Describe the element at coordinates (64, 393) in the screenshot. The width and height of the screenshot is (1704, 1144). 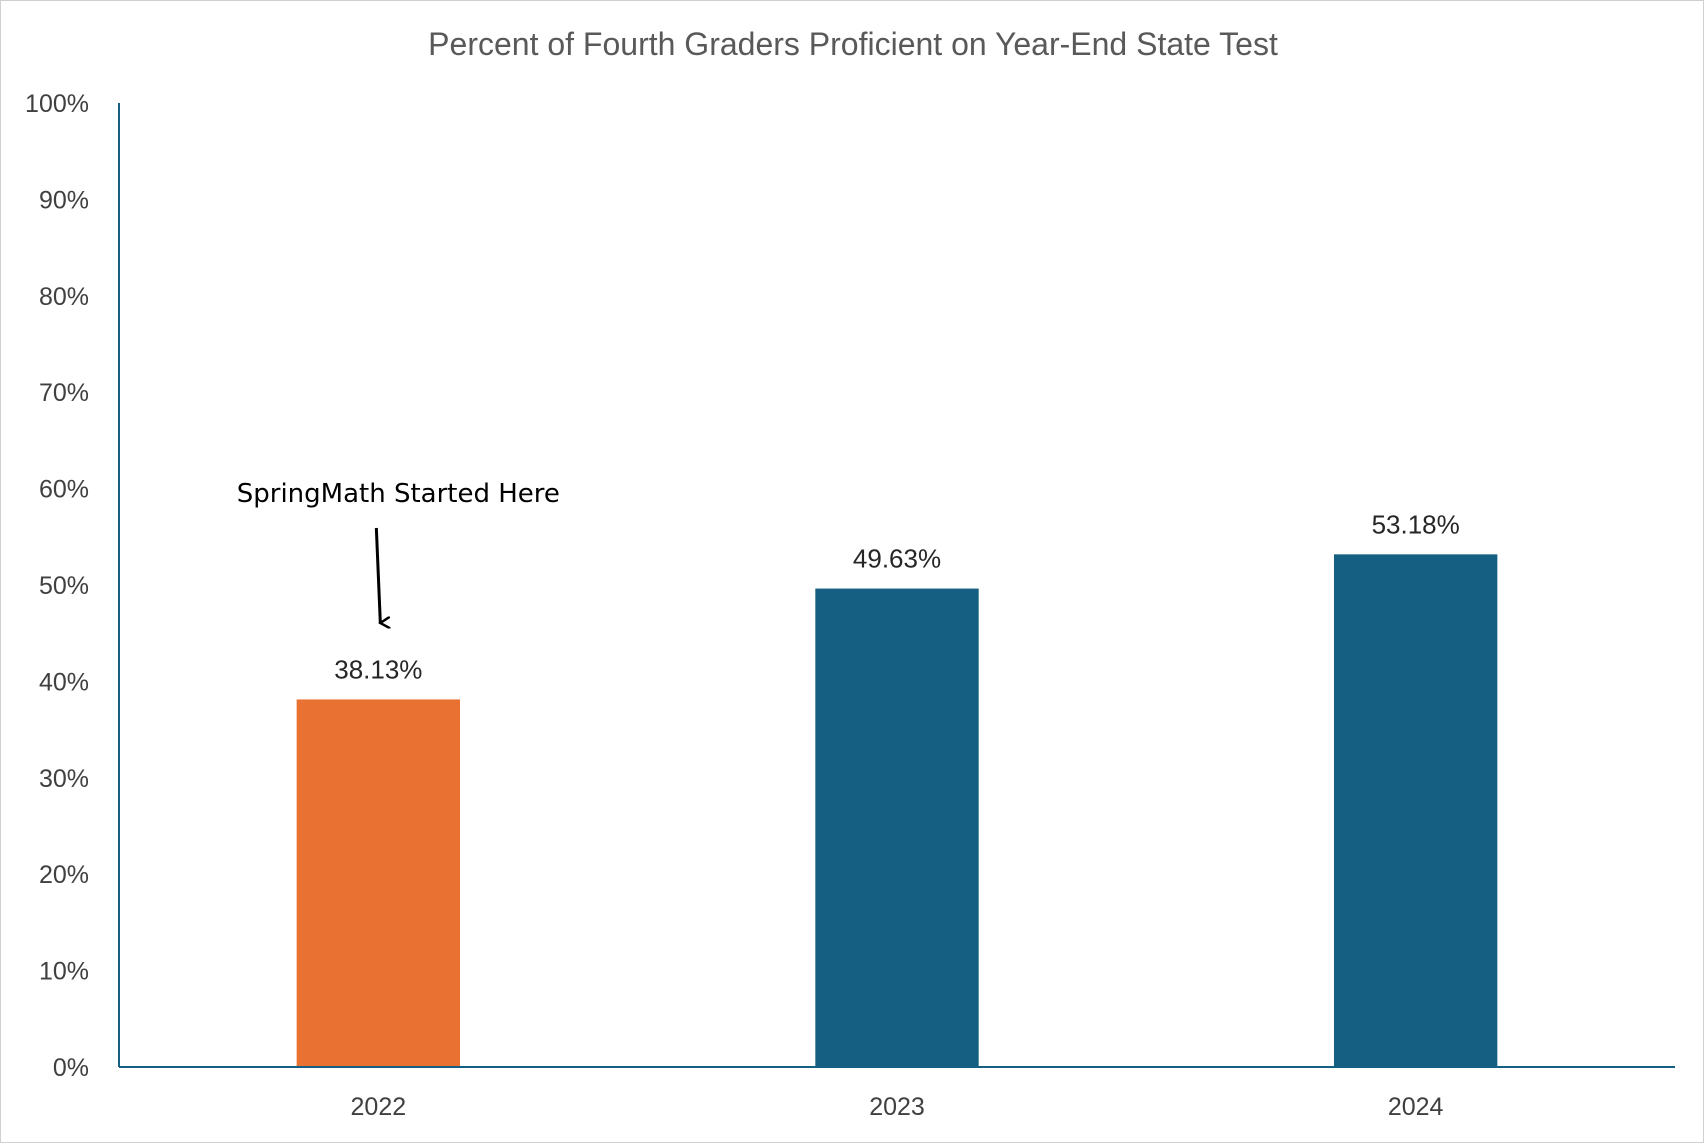
I see `y-tick-label: 70%` at that location.